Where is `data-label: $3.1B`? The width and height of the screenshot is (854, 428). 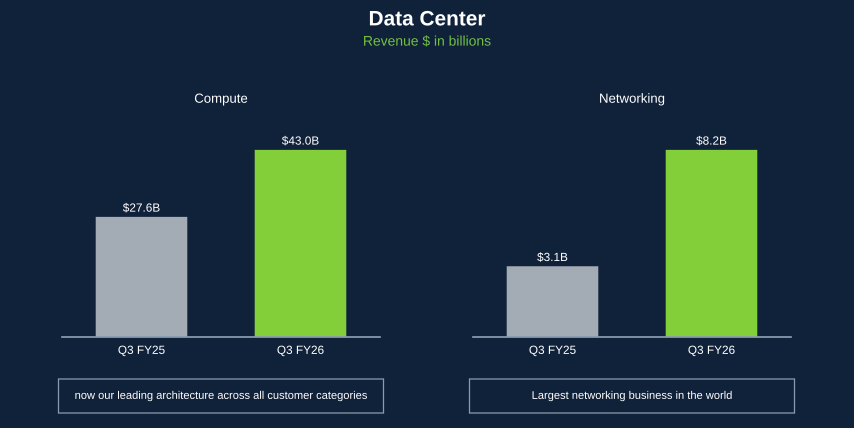
data-label: $3.1B is located at coordinates (552, 257).